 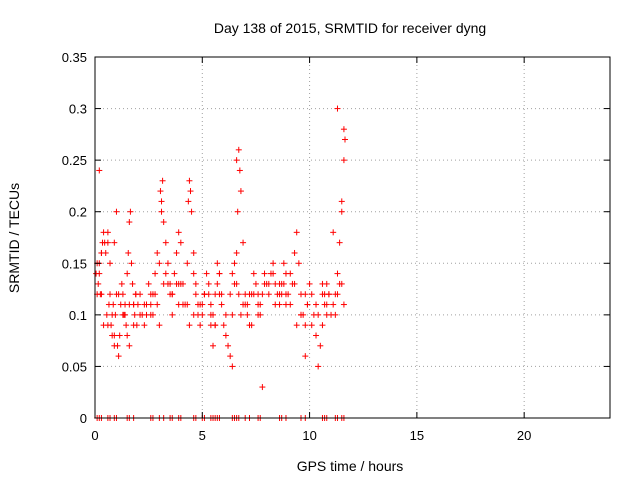 I want to click on y-tick-label: 0.3, so click(x=78, y=109).